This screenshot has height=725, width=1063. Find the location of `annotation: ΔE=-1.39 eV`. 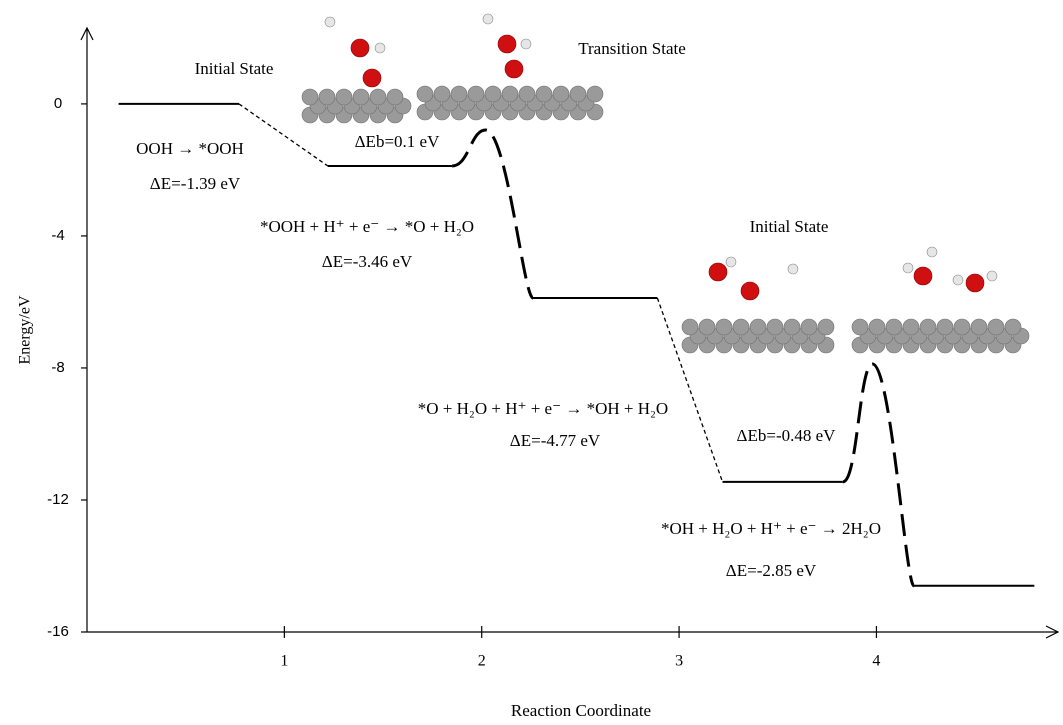

annotation: ΔE=-1.39 eV is located at coordinates (195, 183).